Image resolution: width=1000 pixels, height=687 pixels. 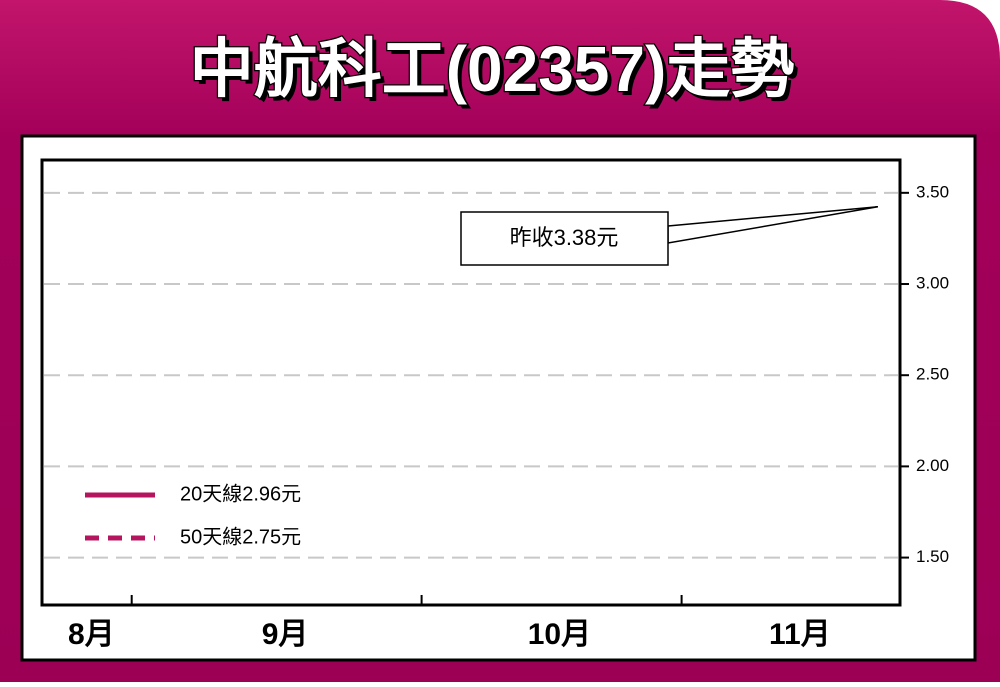 I want to click on y-tick-label: 2.50, so click(x=932, y=374).